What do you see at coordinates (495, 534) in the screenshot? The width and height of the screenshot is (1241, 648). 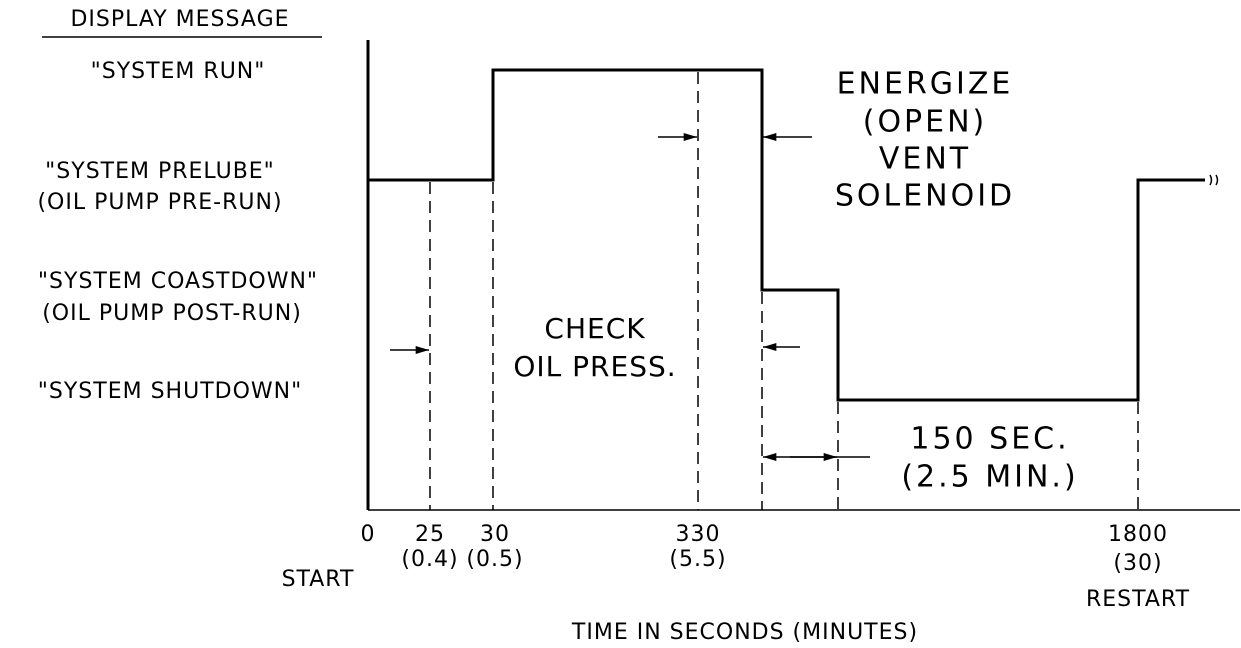 I see `x-label: 30` at bounding box center [495, 534].